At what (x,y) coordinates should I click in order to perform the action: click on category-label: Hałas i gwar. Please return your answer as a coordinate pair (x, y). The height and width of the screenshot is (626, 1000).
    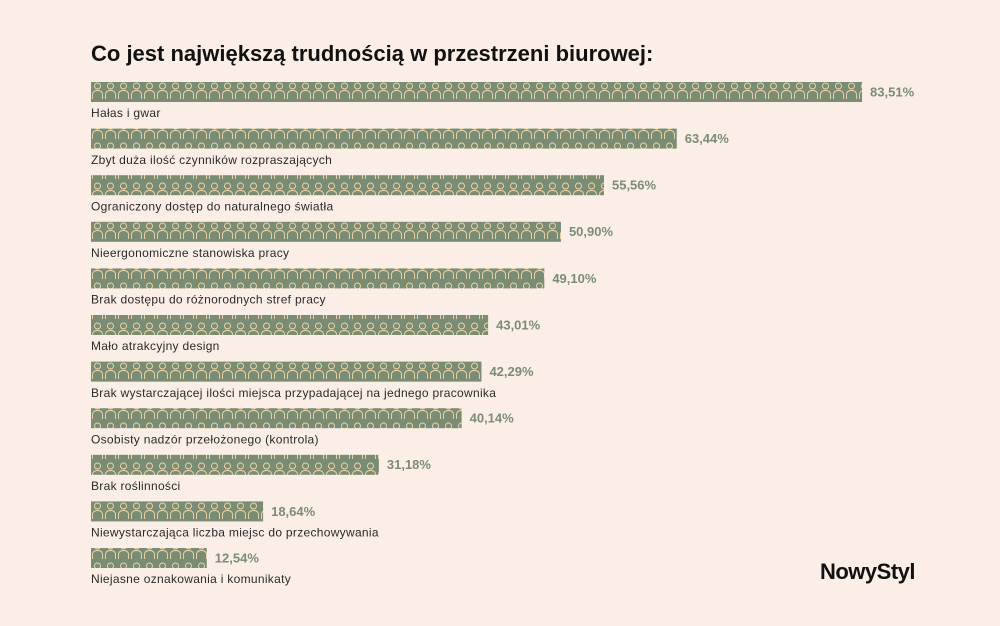
    Looking at the image, I should click on (126, 113).